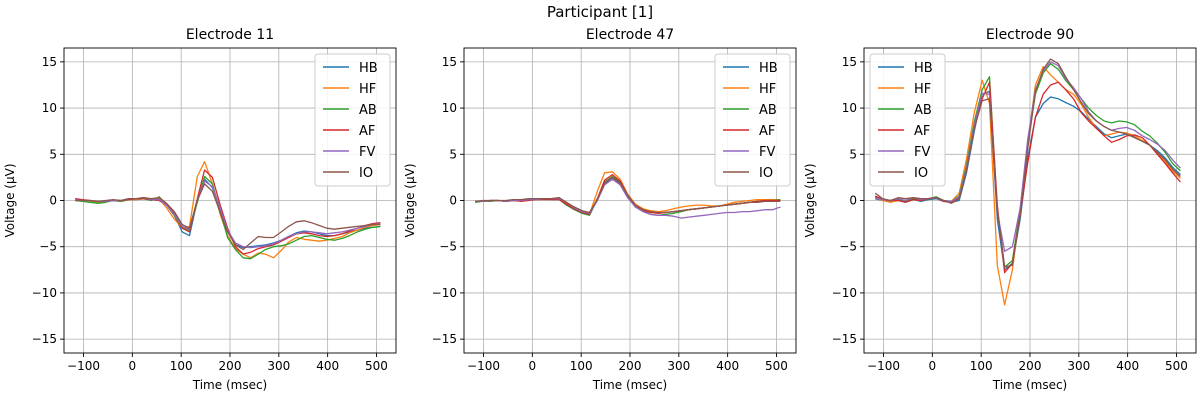 The image size is (1200, 400). What do you see at coordinates (630, 35) in the screenshot?
I see `chart-title: Electrode 47` at bounding box center [630, 35].